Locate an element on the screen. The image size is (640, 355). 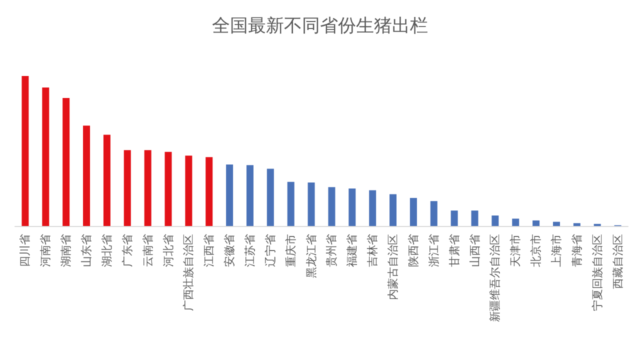
x-tick-label: 山西省 is located at coordinates (475, 250).